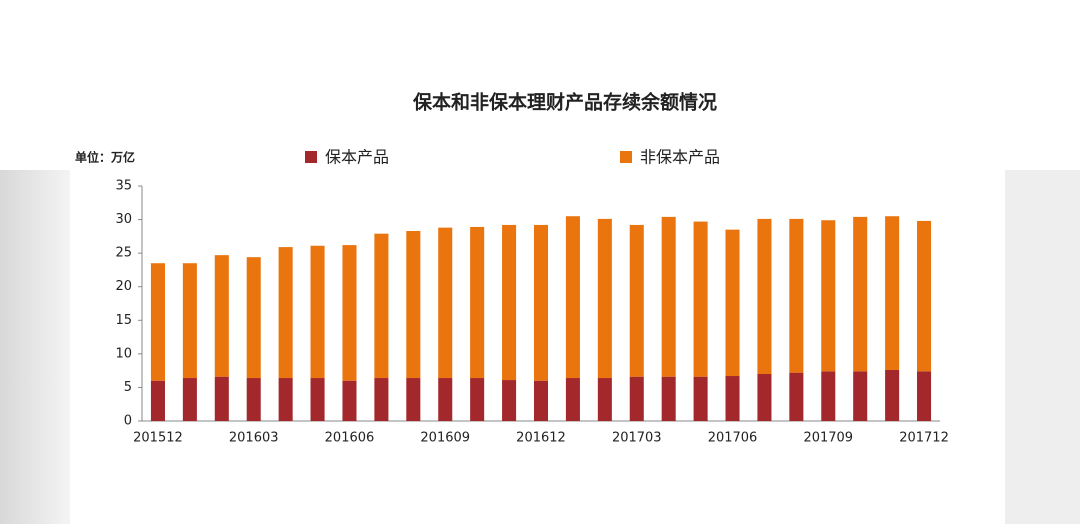  Describe the element at coordinates (924, 438) in the screenshot. I see `x-tick-label: 201712` at that location.